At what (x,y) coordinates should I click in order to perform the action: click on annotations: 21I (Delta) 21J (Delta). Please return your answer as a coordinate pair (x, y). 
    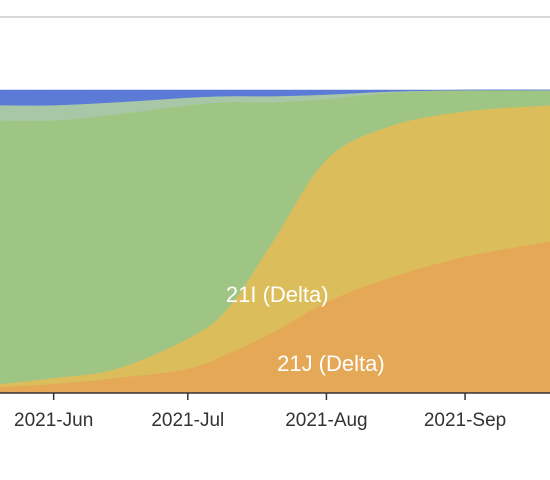
    Looking at the image, I should click on (305, 329).